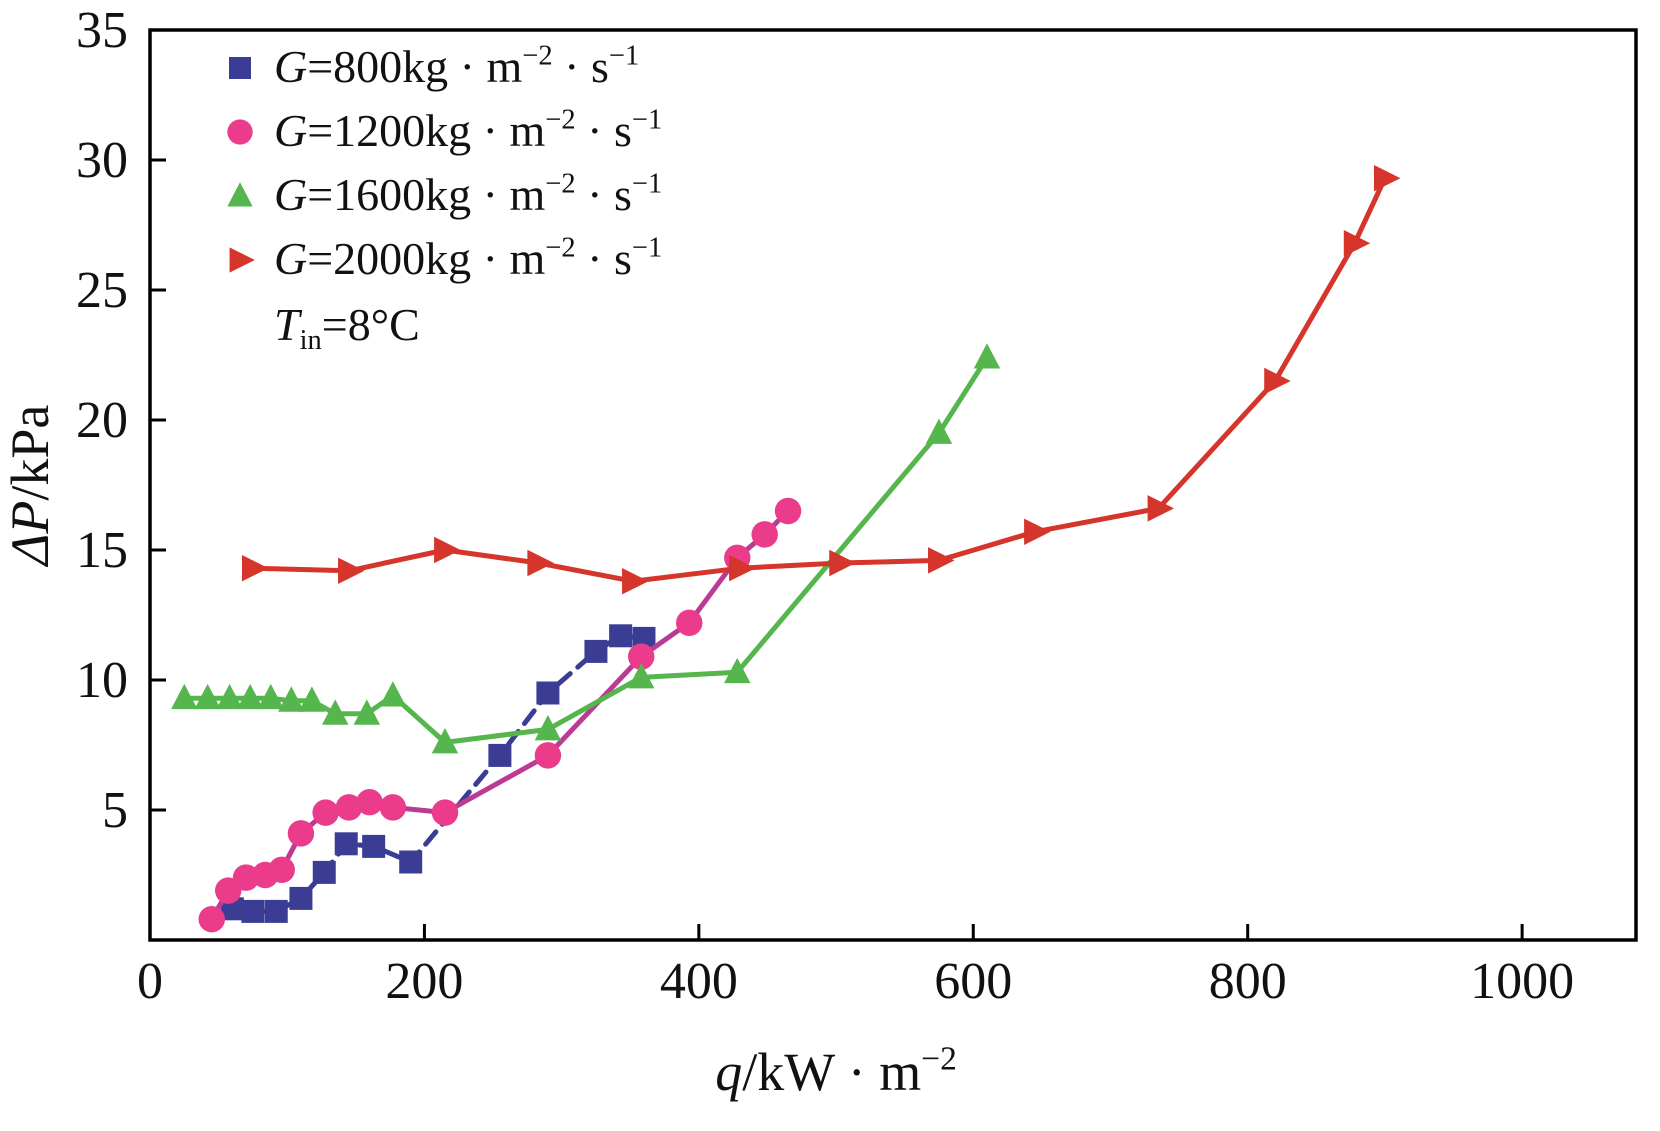 The height and width of the screenshot is (1131, 1660). I want to click on legend-label-G-1600: G=1600kg · m−2 · s−1, so click(468, 194).